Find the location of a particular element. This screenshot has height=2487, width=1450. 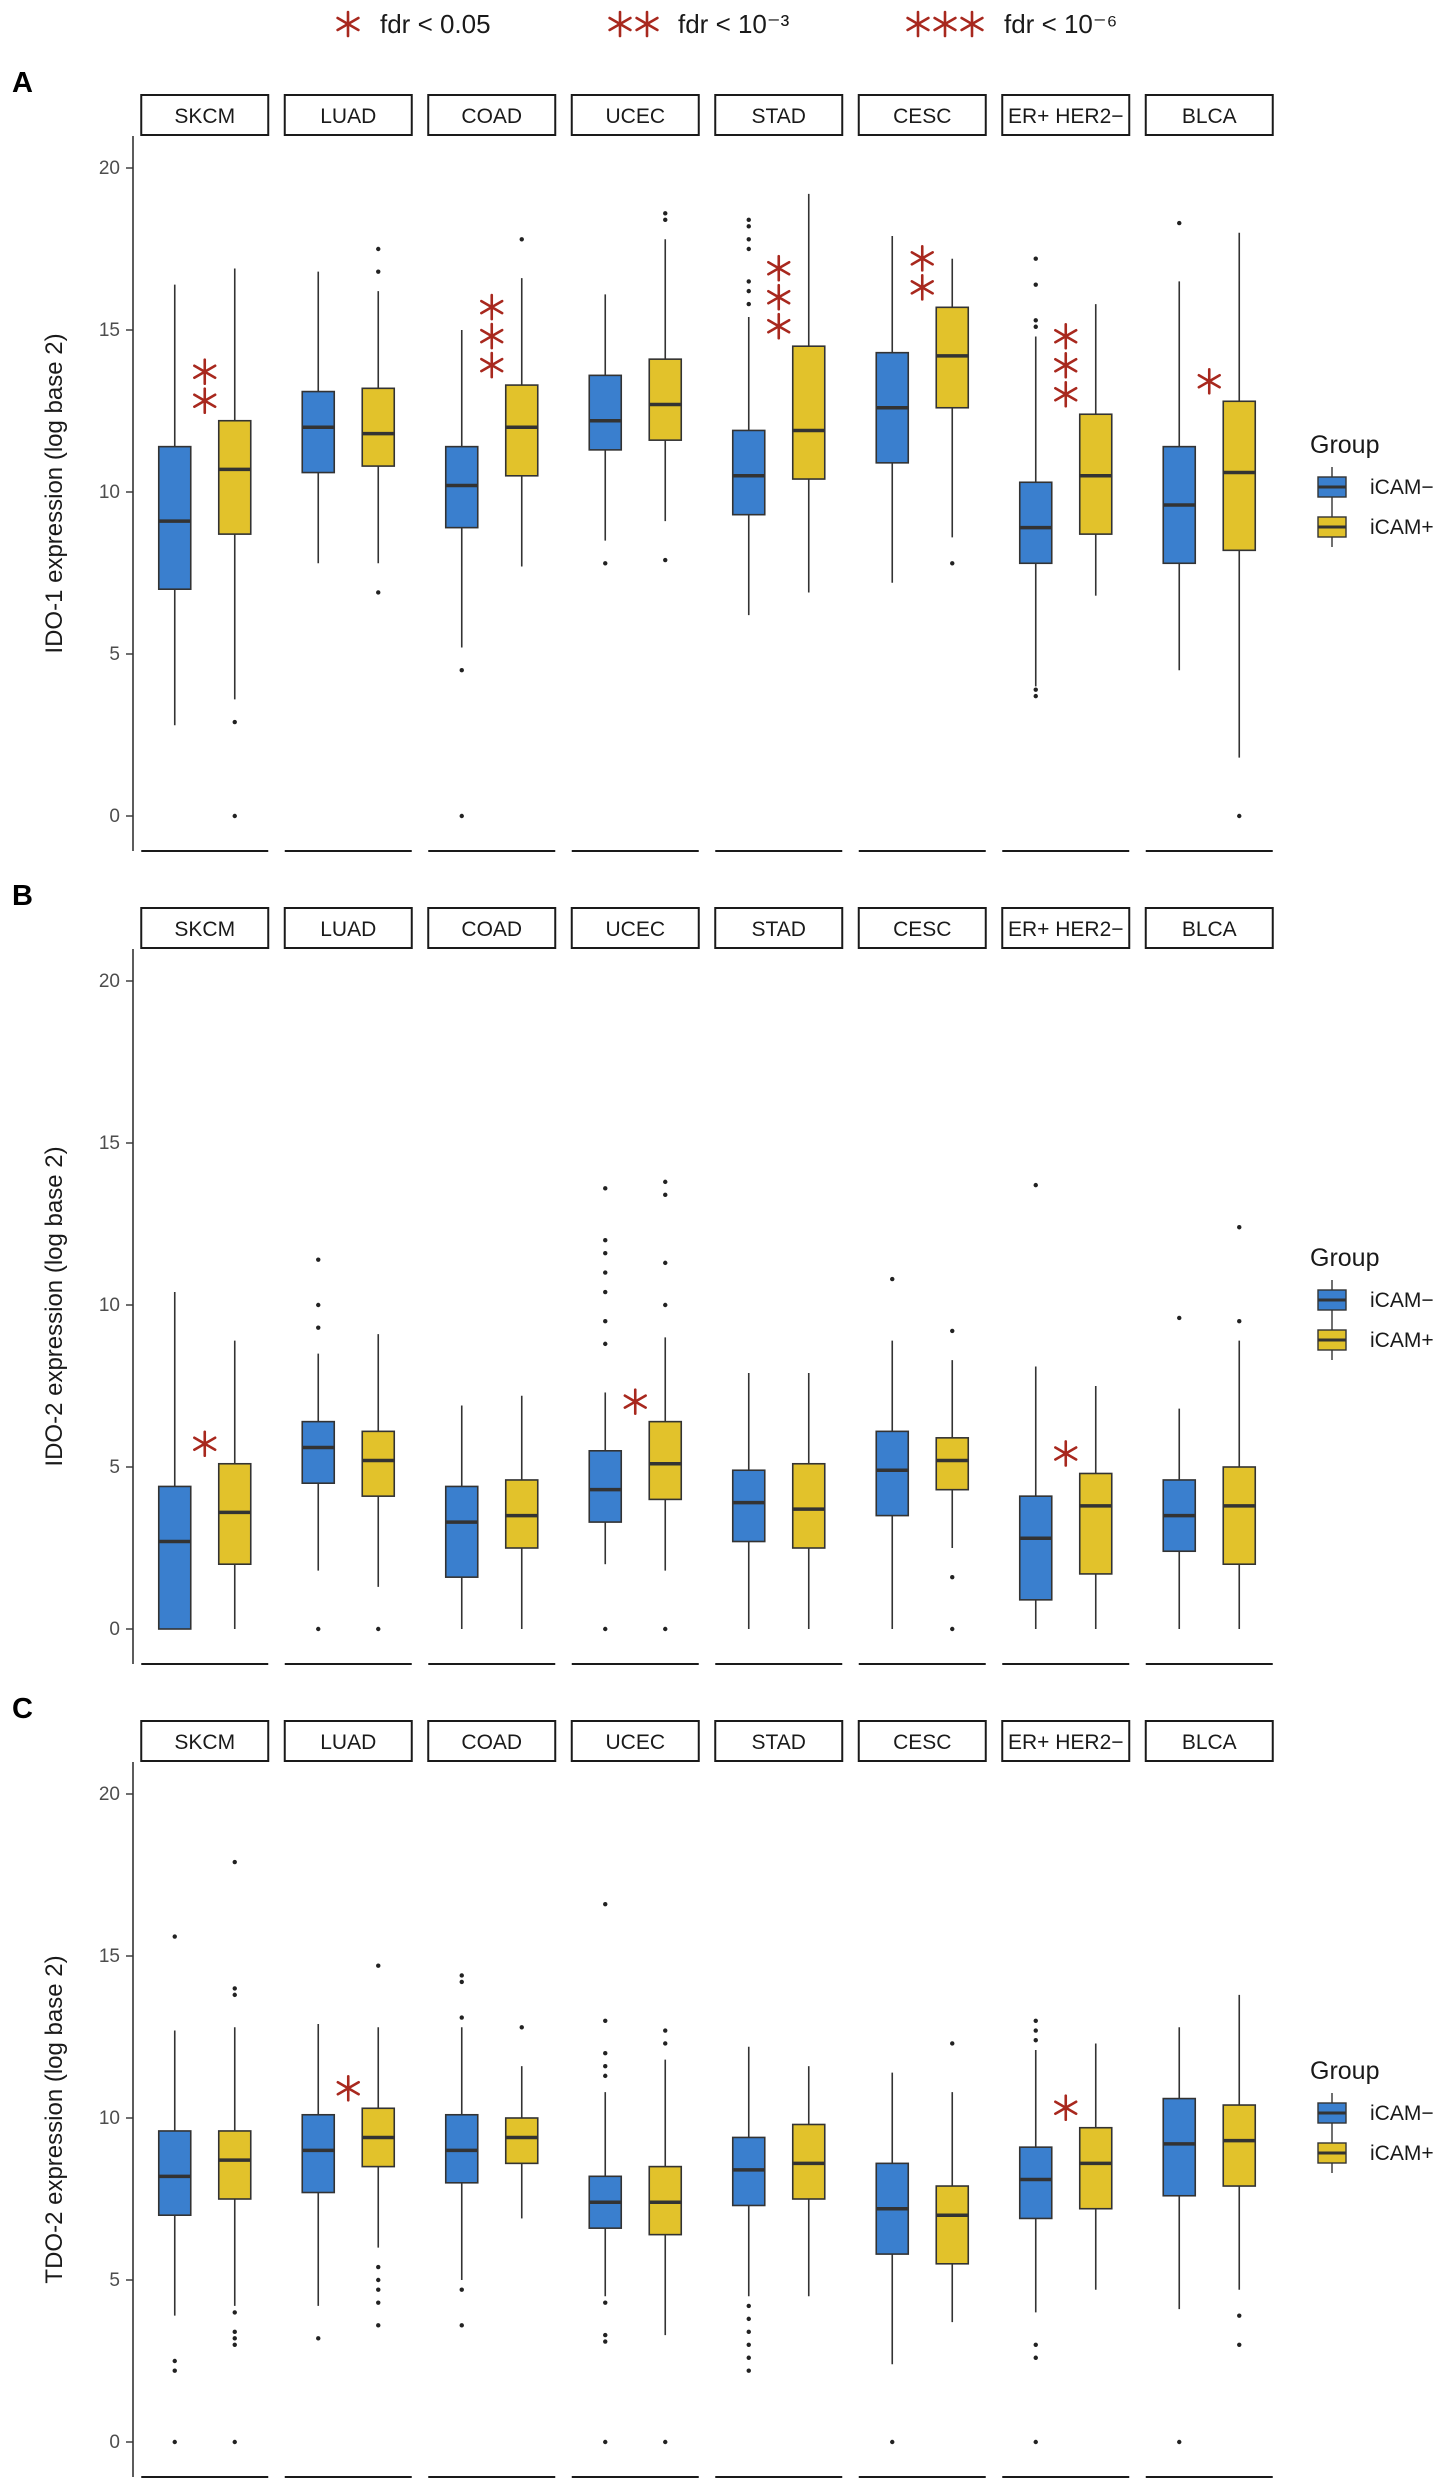

y-tick-label: 0 is located at coordinates (114, 1629).